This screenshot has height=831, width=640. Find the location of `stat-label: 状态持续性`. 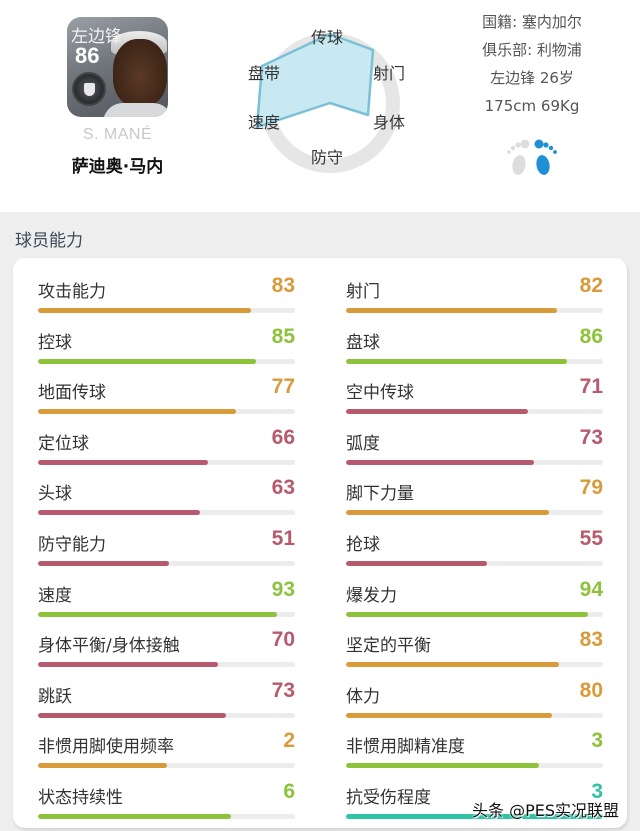

stat-label: 状态持续性 is located at coordinates (80, 798).